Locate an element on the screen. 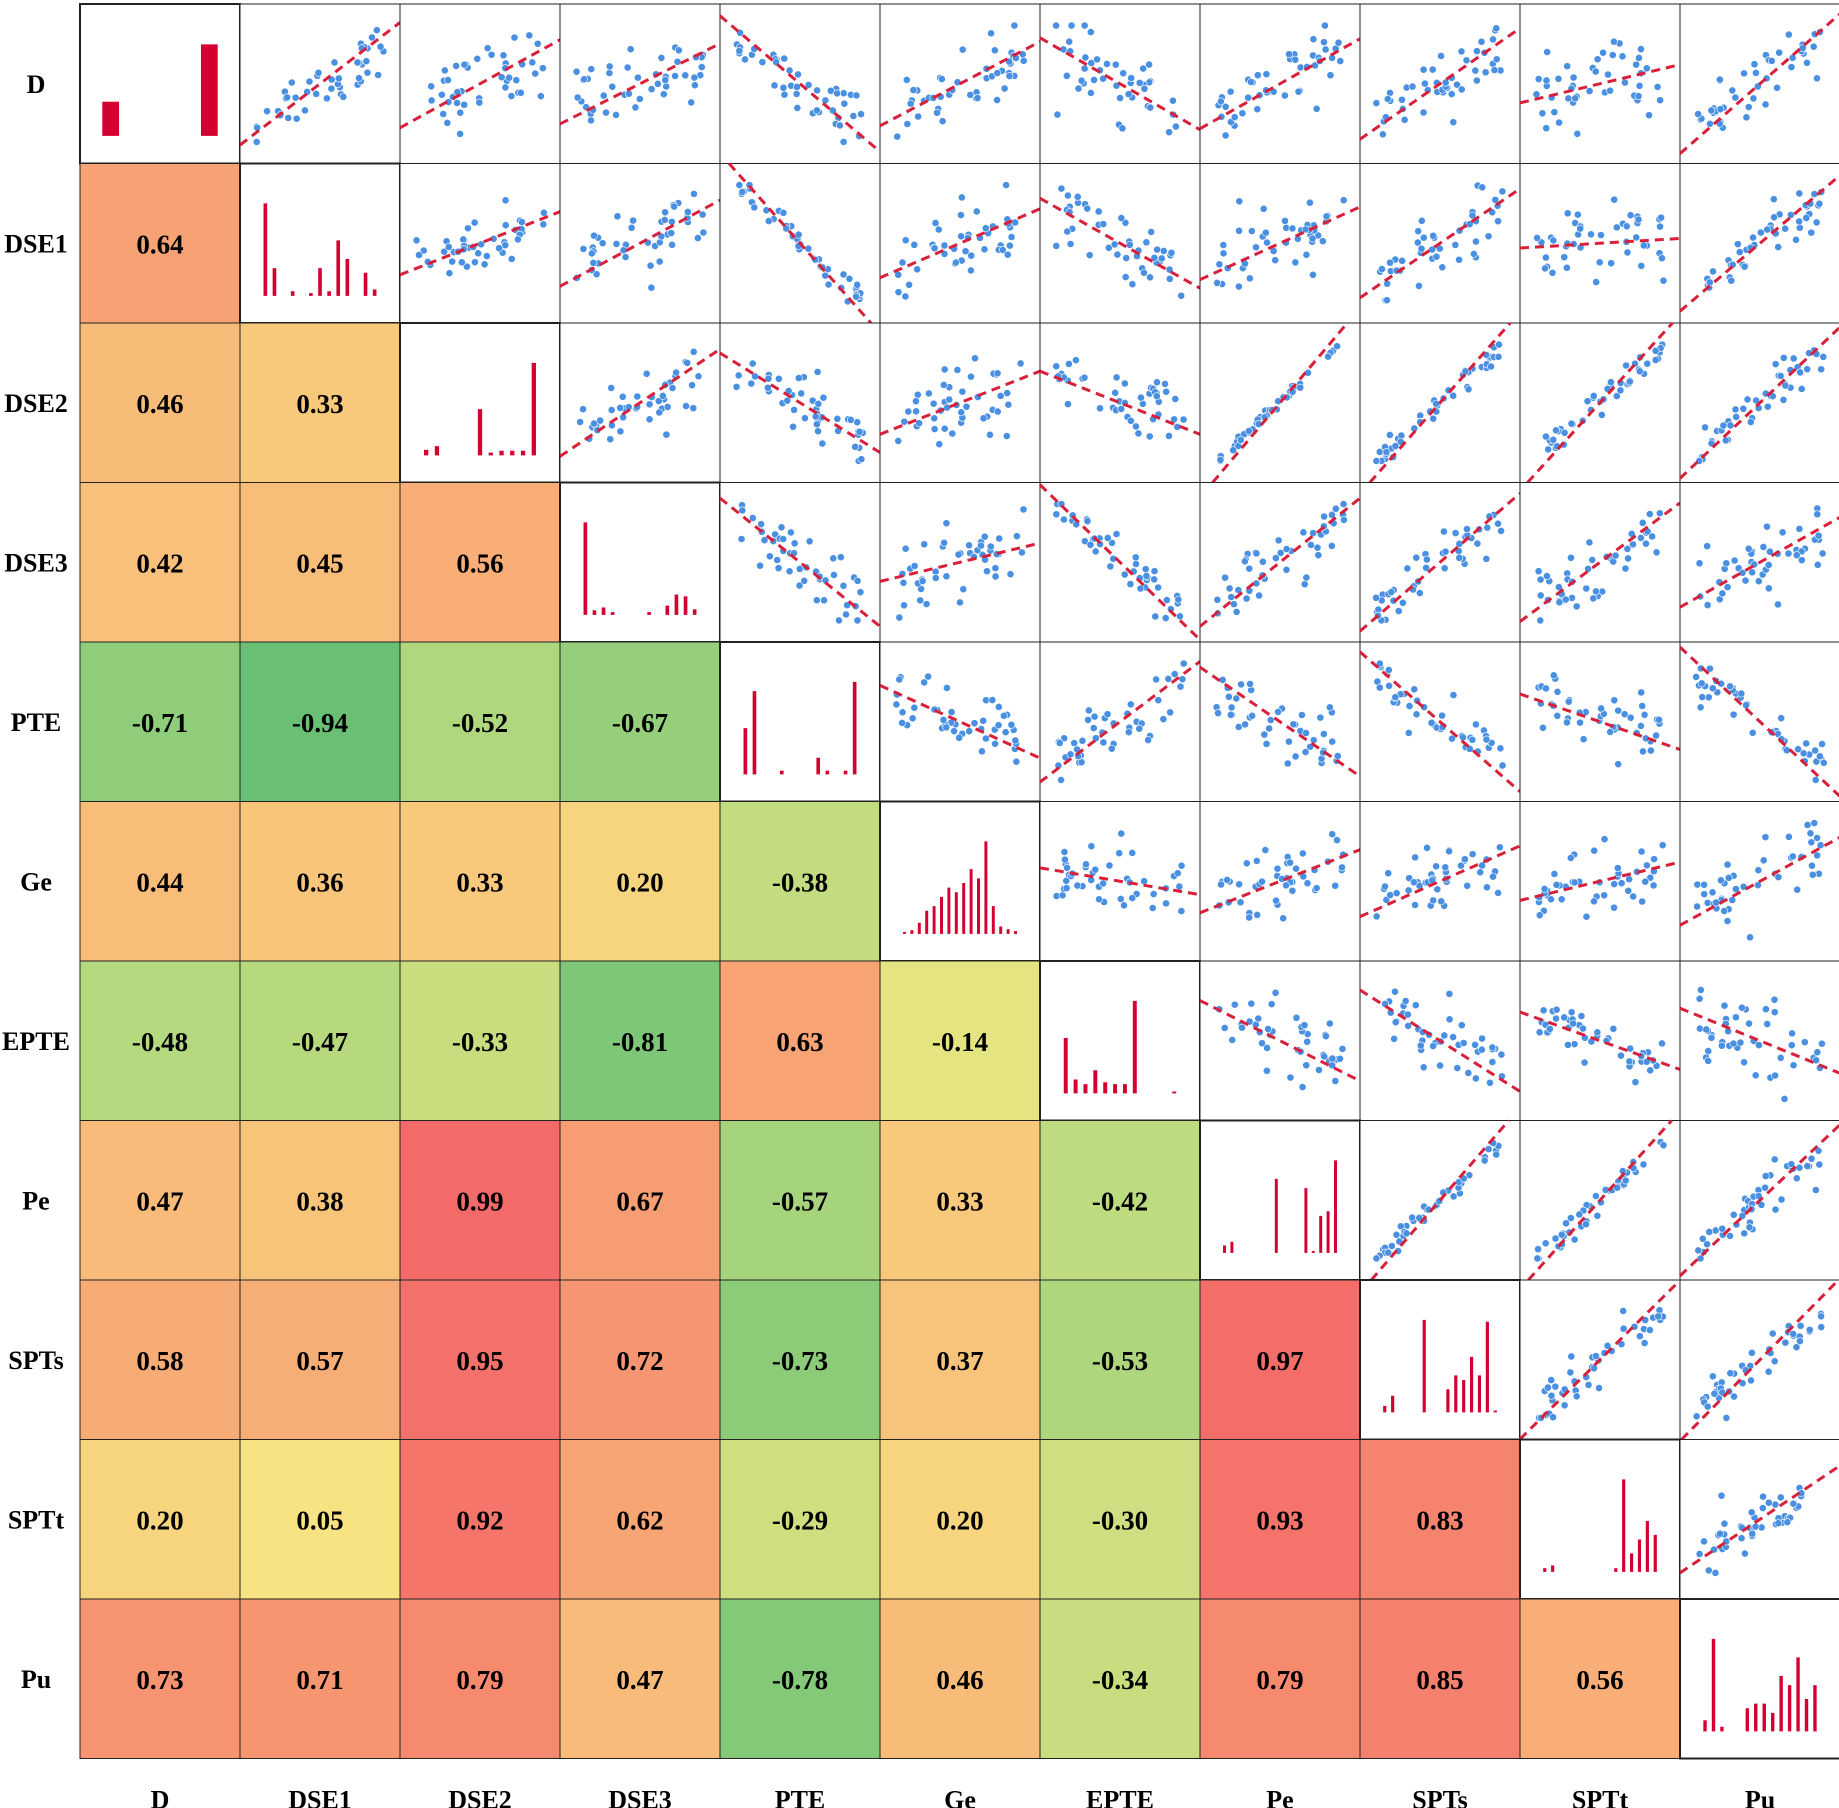  cell-pe-dse2: 0.99 is located at coordinates (480, 1200).